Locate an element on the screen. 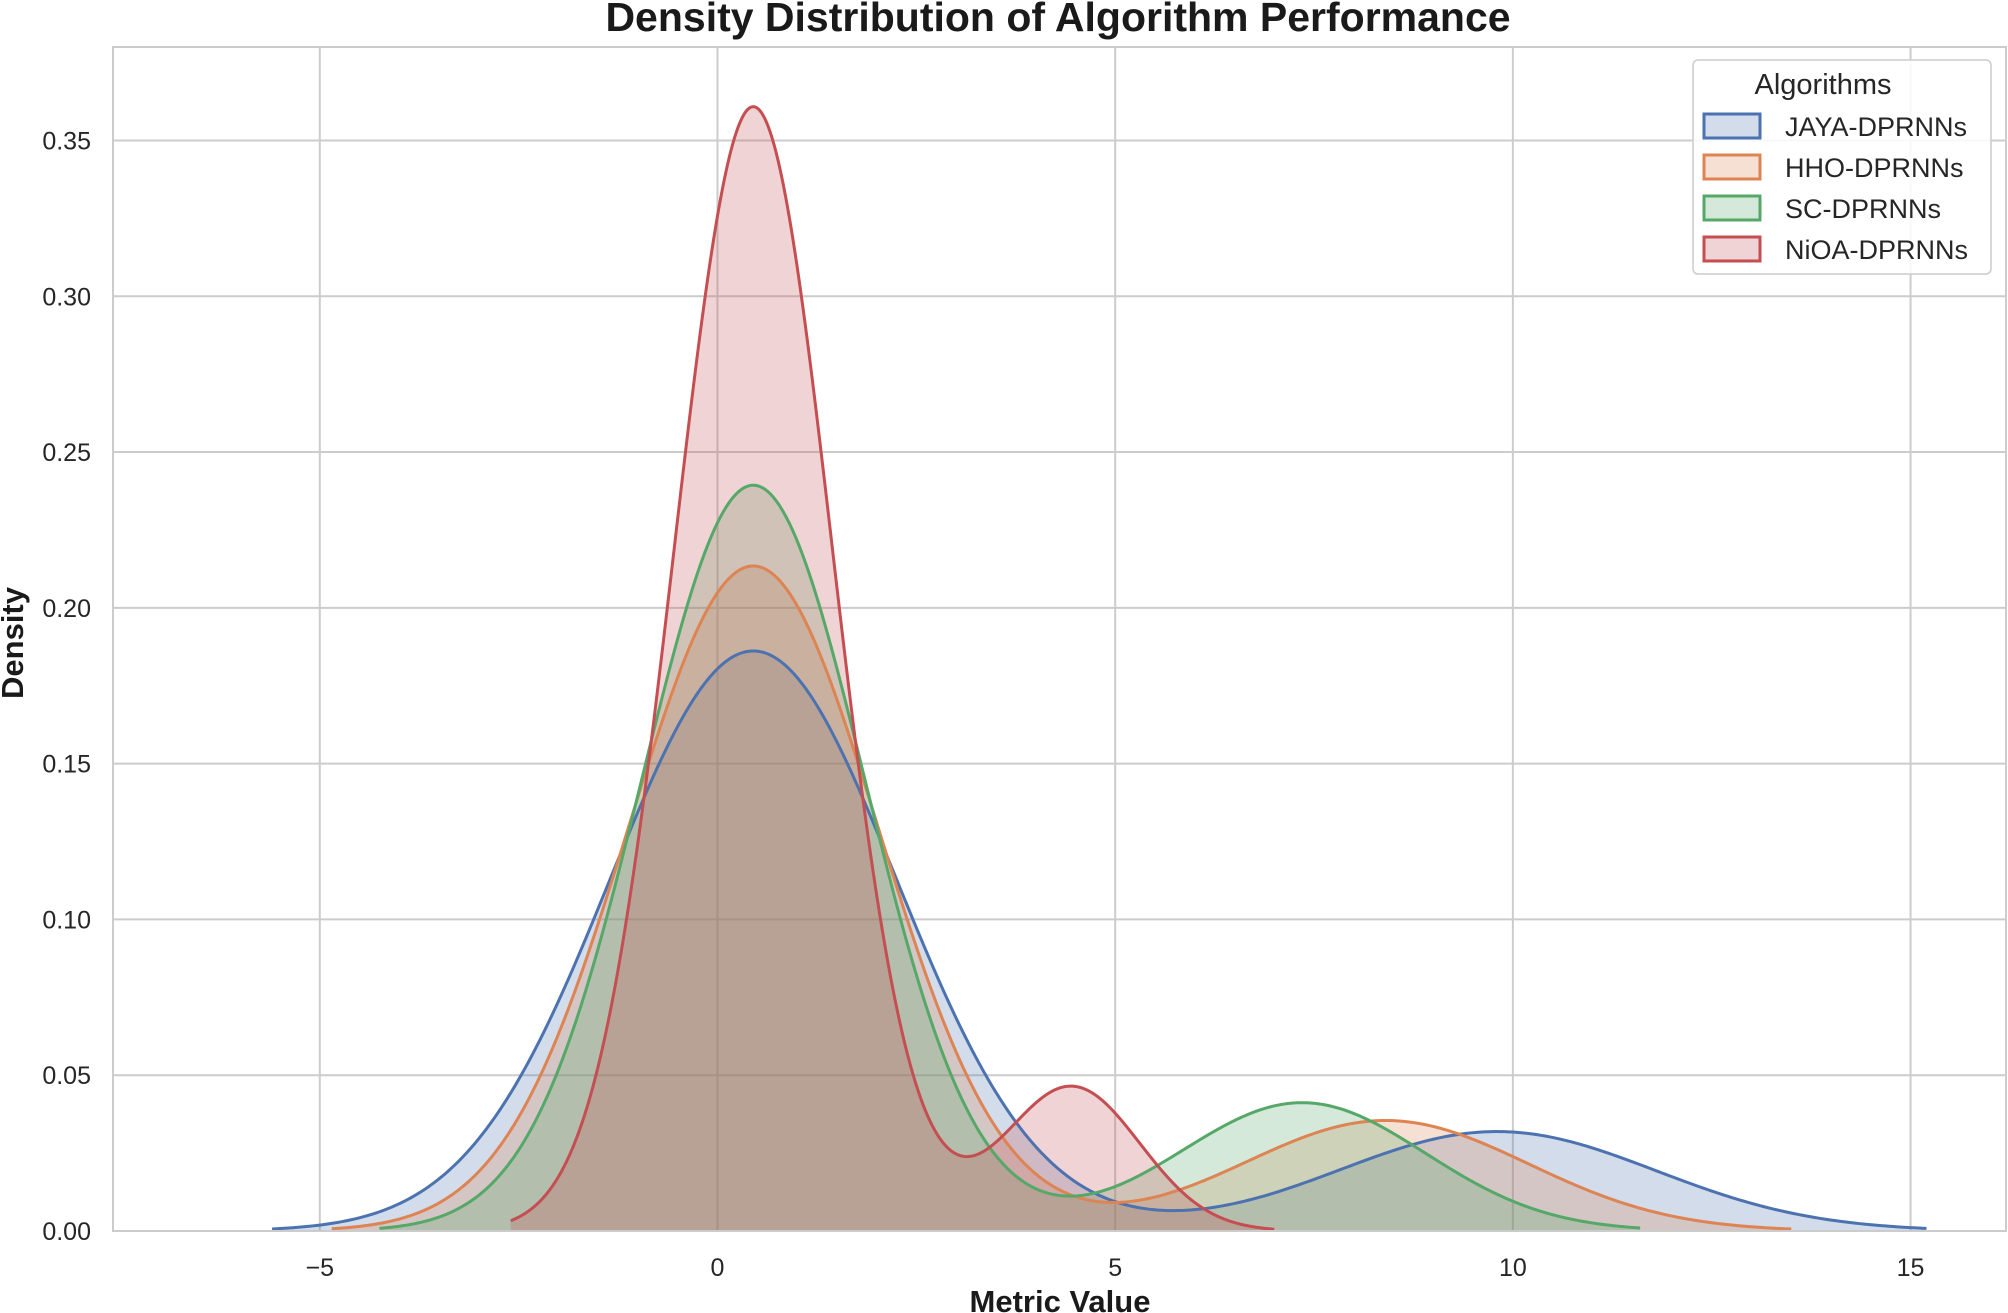 This screenshot has height=1313, width=2008. legend-label-jaya-dprnns: JAYA-DPRNNs is located at coordinates (1876, 127).